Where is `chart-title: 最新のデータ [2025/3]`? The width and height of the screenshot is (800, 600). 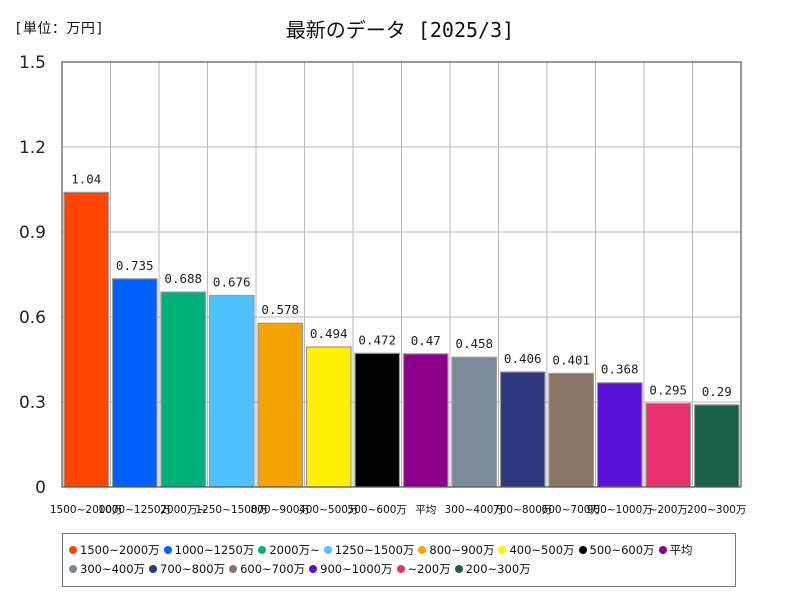
chart-title: 最新のデータ [2025/3] is located at coordinates (400, 30).